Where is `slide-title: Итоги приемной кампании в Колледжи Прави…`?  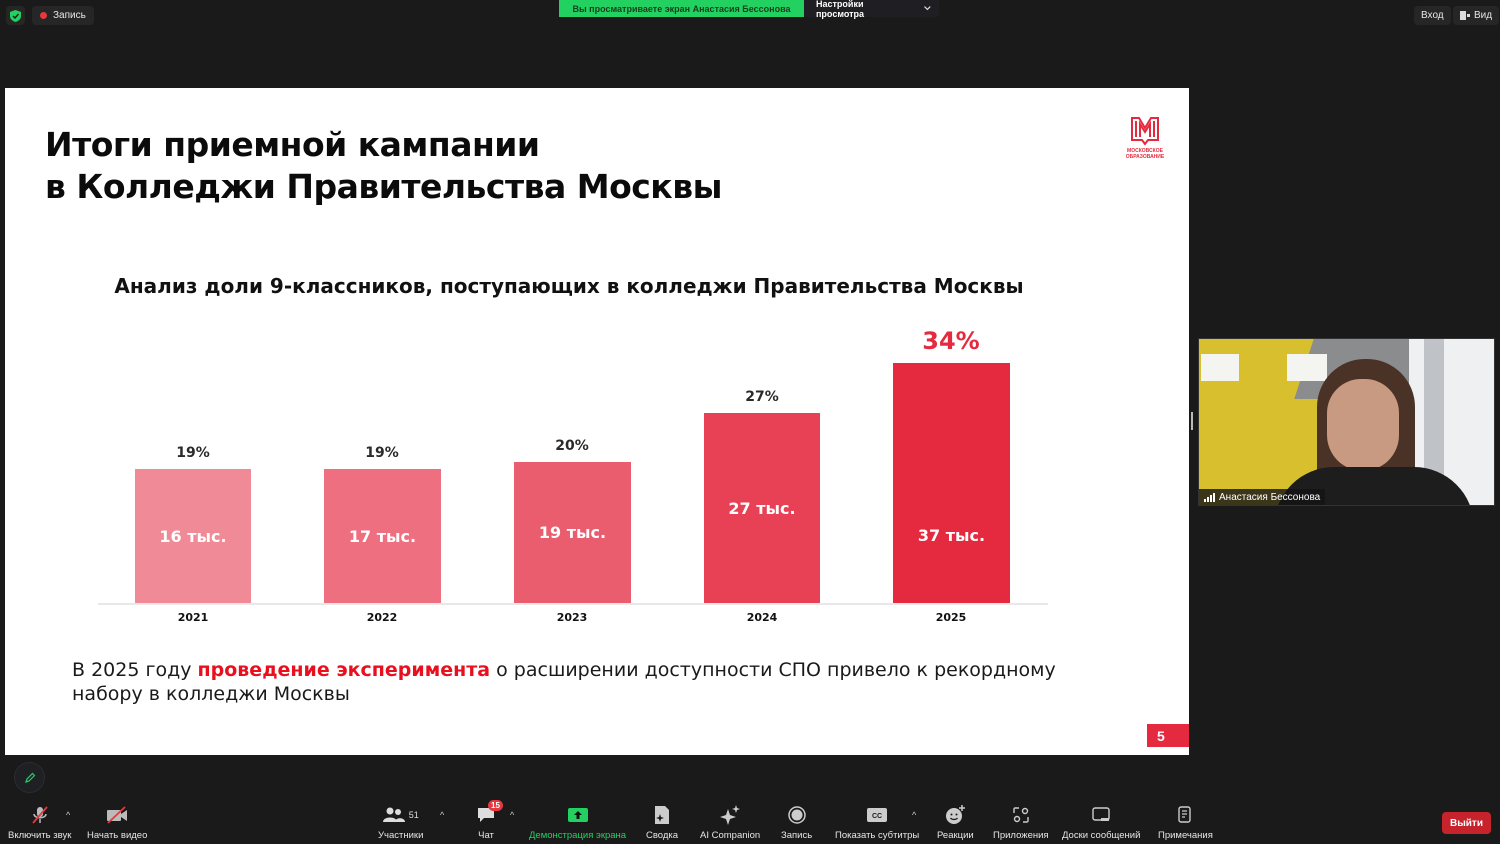 slide-title: Итоги приемной кампании в Колледжи Прави… is located at coordinates (383, 166).